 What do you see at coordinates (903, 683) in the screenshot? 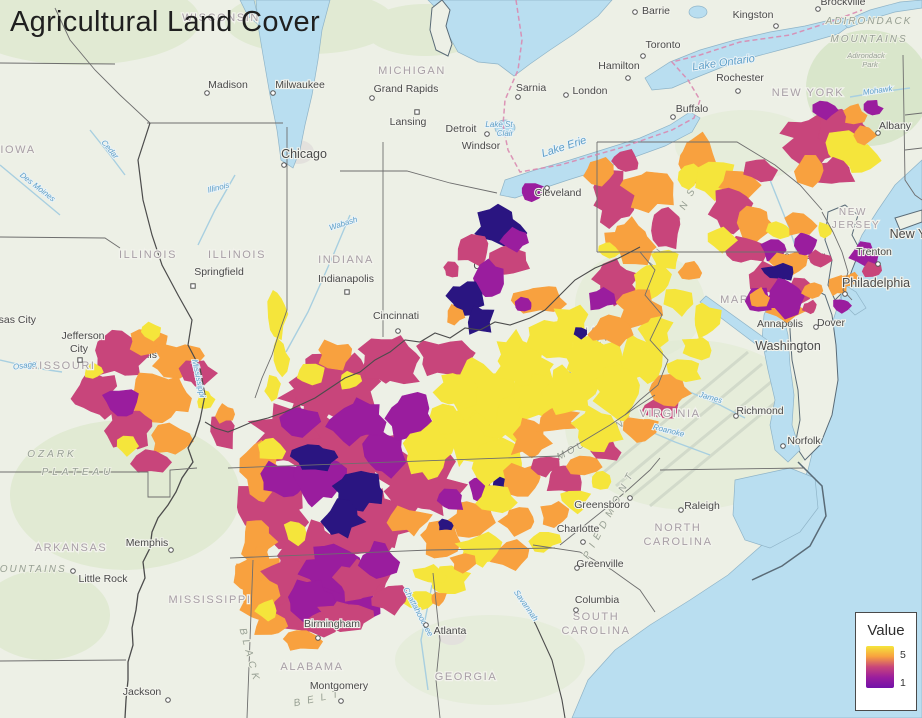
I see `legend-min-label: 1` at bounding box center [903, 683].